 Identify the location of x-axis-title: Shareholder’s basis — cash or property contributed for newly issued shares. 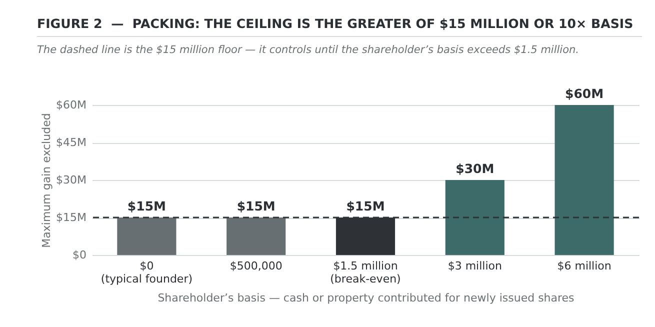
(366, 298).